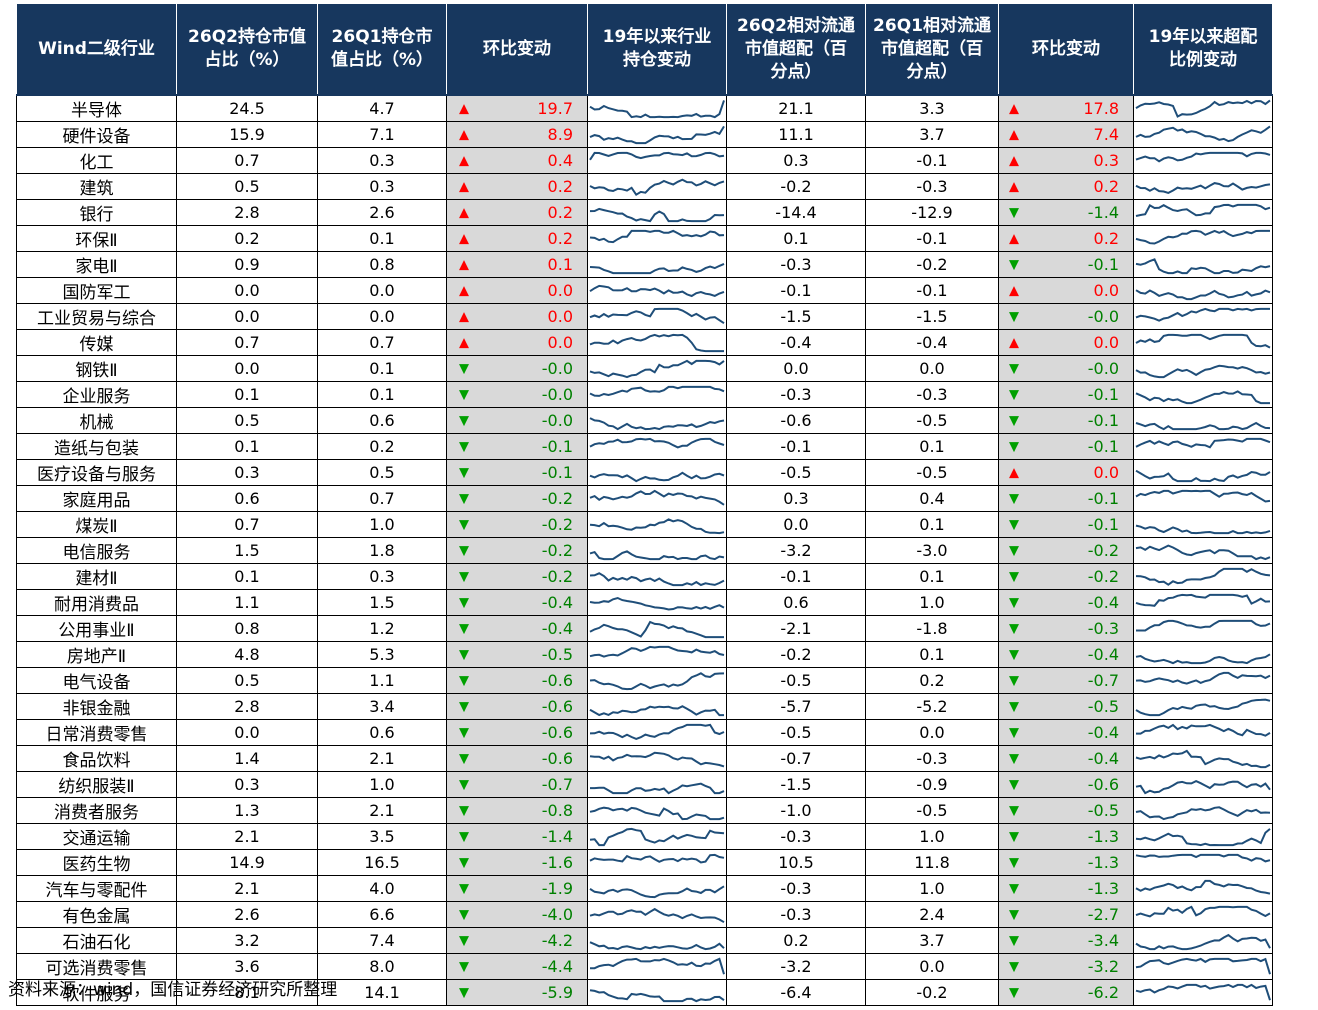 Image resolution: width=1318 pixels, height=1010 pixels. Describe the element at coordinates (657, 37) in the screenshot. I see `header-holding-trend-l1: 19年以来行业` at that location.